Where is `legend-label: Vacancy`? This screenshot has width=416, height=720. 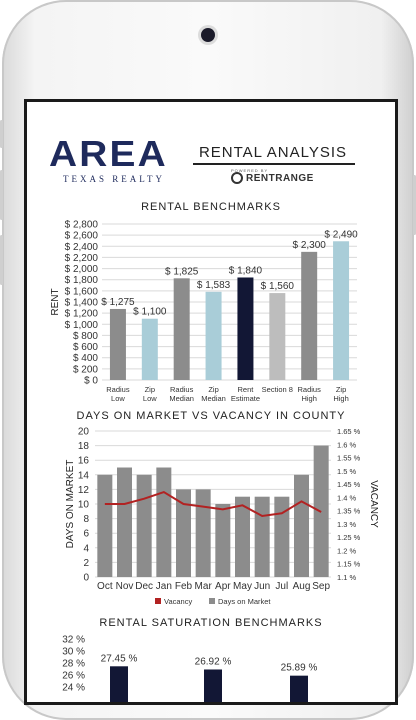 legend-label: Vacancy is located at coordinates (178, 601).